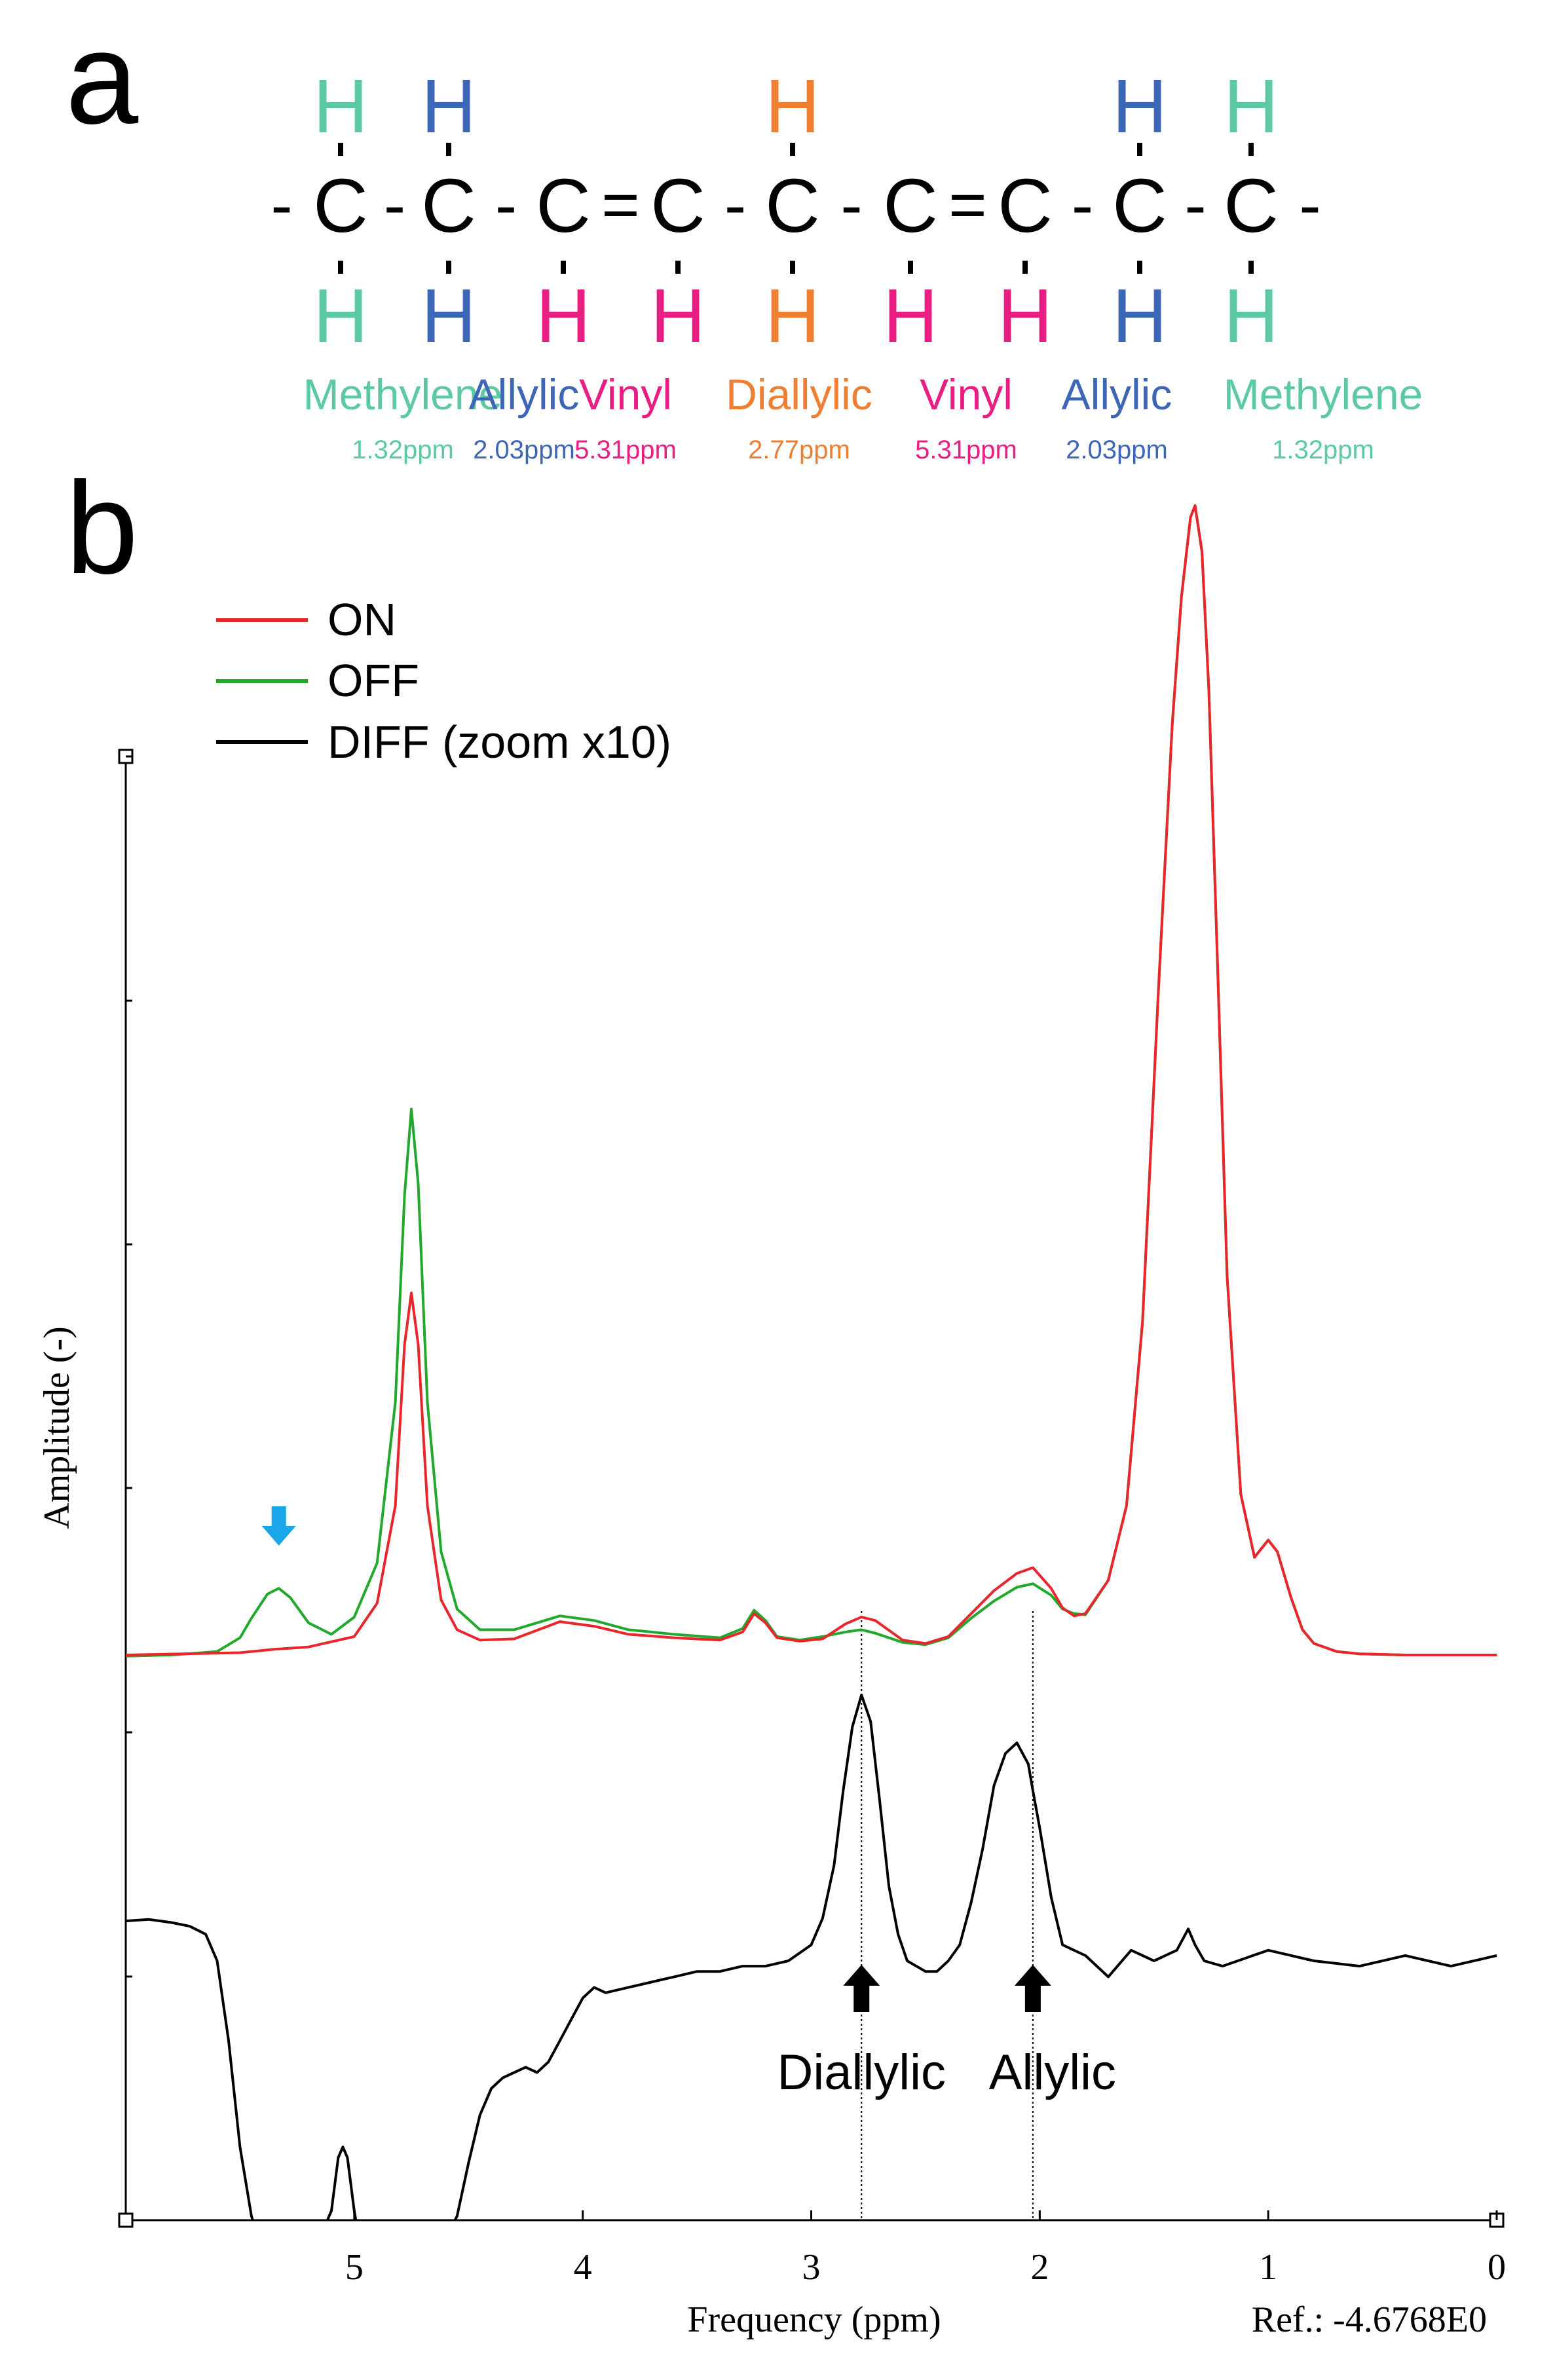 Image resolution: width=1555 pixels, height=2380 pixels. Describe the element at coordinates (282, 205) in the screenshot. I see `bond-lead: -` at that location.